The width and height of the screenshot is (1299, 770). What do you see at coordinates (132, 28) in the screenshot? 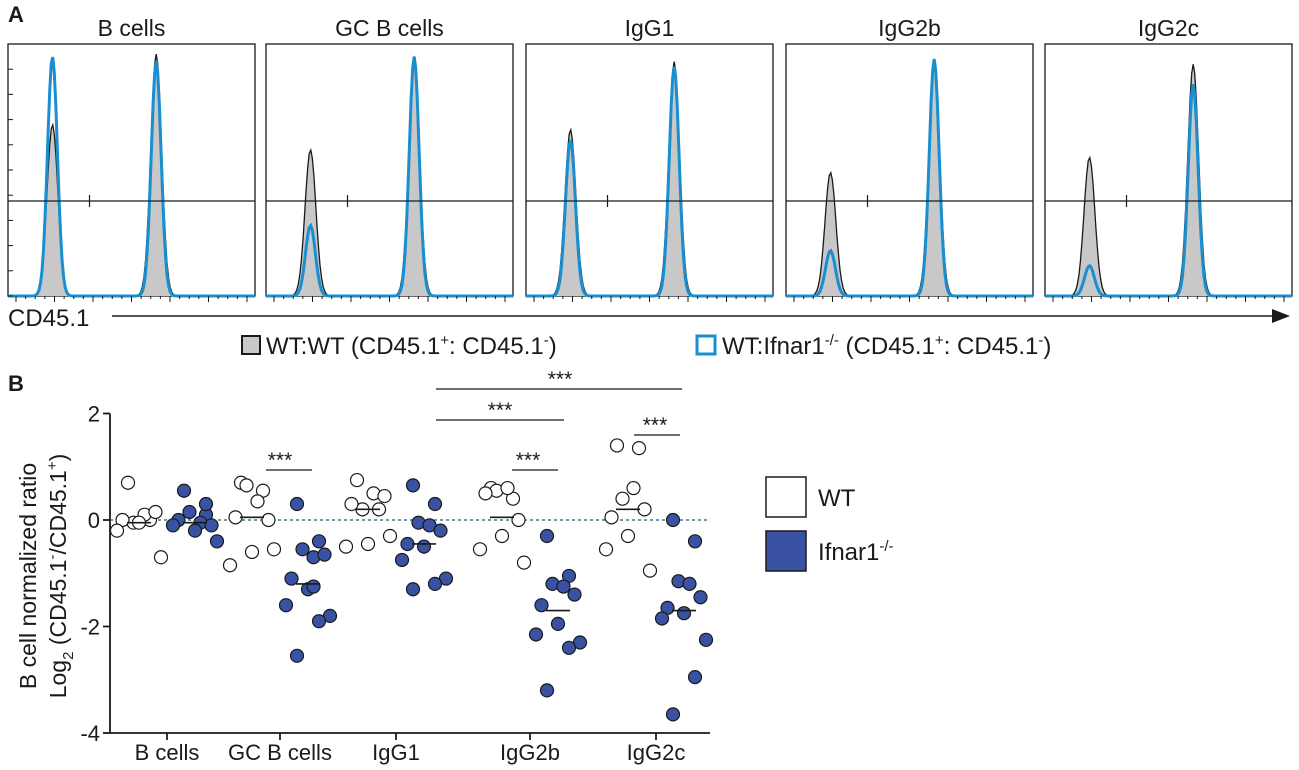
I see `histogram-title: B cells` at bounding box center [132, 28].